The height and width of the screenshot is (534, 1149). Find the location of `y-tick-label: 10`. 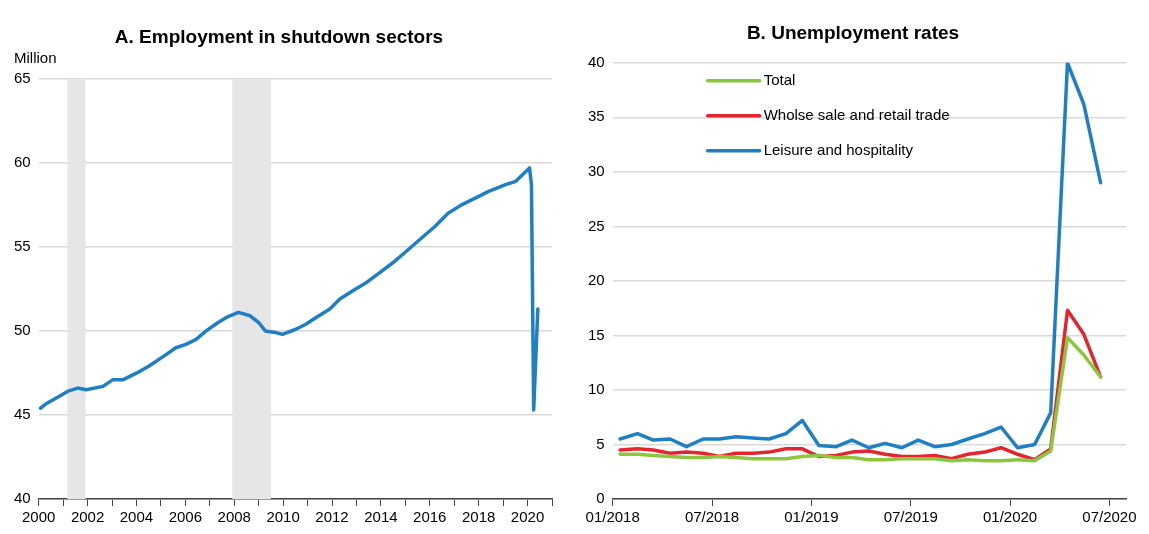

y-tick-label: 10 is located at coordinates (596, 389).